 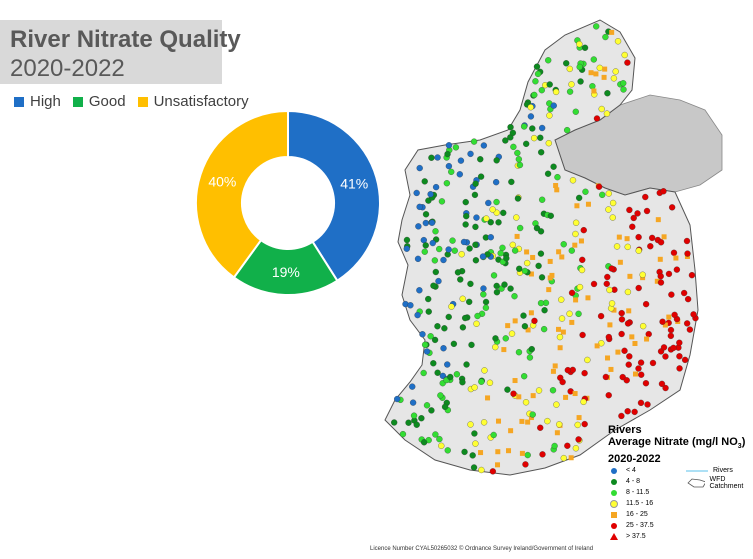 I want to click on legend-label-unsatisfactory: Unsatisfactory, so click(x=201, y=101).